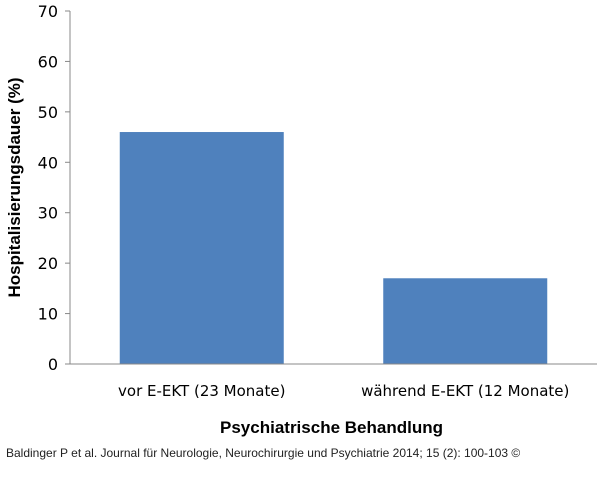  I want to click on y-tick-label: 50, so click(48, 112).